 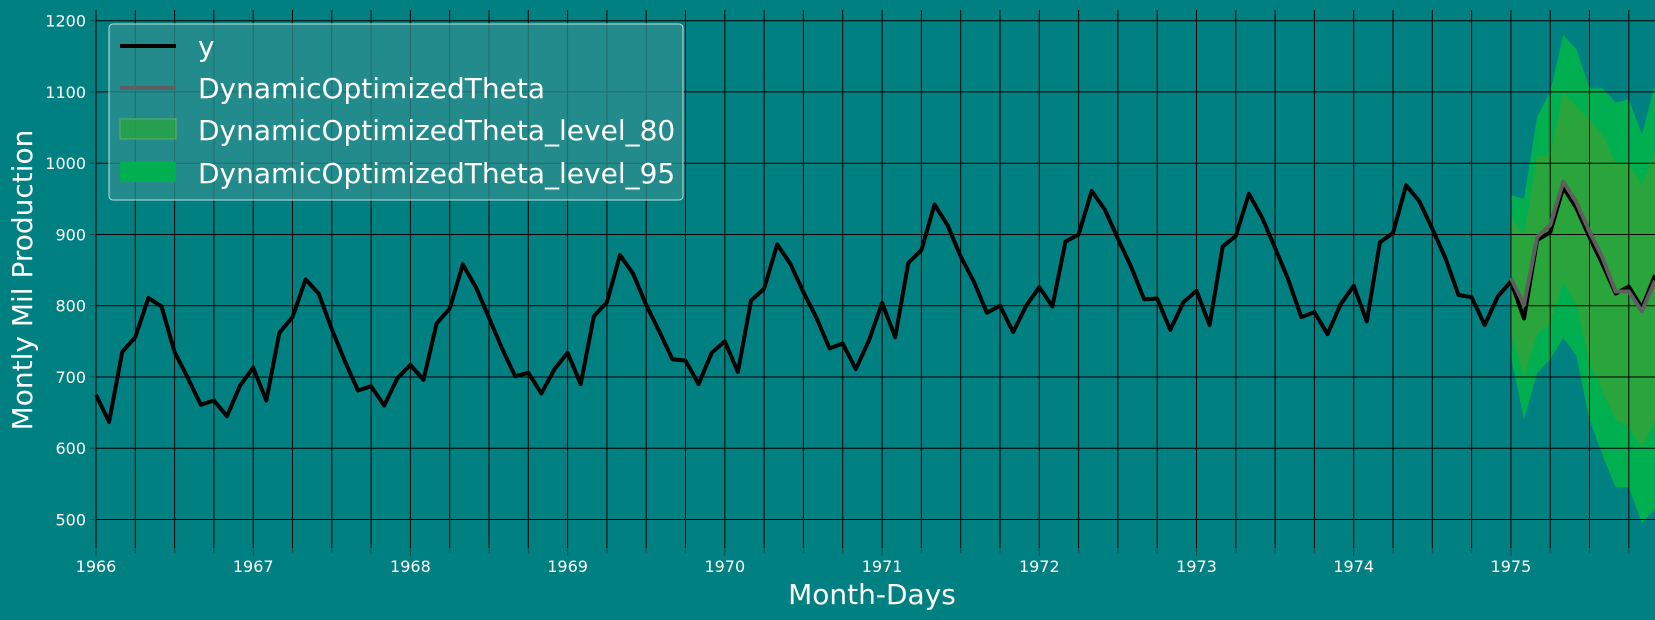 I want to click on forecast-intervals, so click(x=1582, y=279).